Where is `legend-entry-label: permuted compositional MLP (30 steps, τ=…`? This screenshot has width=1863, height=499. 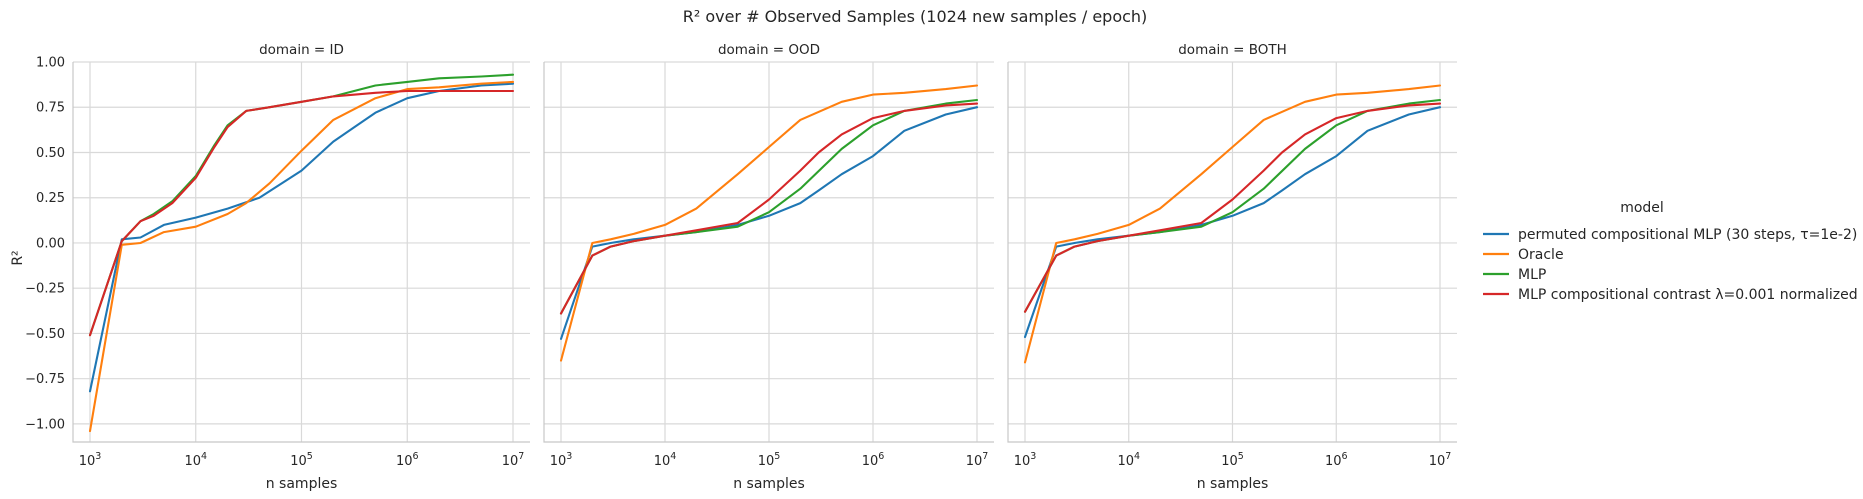 legend-entry-label: permuted compositional MLP (30 steps, τ=… is located at coordinates (1687, 235).